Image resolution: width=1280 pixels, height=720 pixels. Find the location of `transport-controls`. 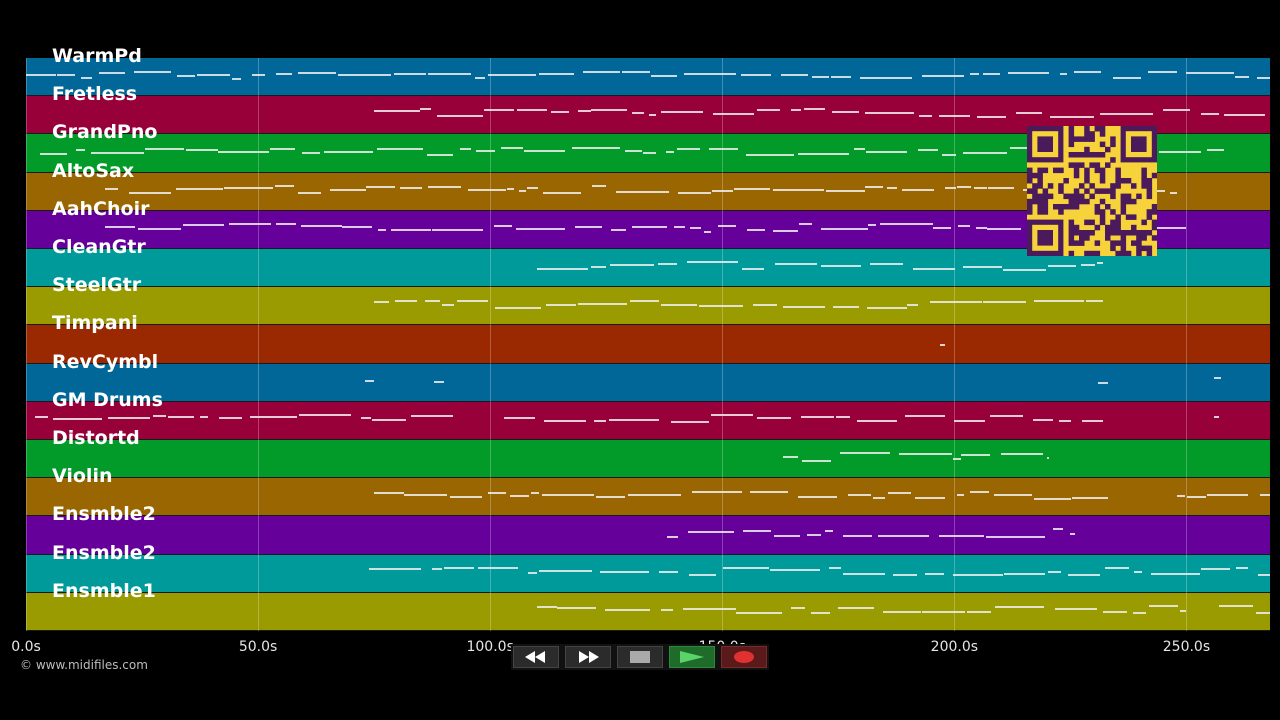

transport-controls is located at coordinates (640, 657).